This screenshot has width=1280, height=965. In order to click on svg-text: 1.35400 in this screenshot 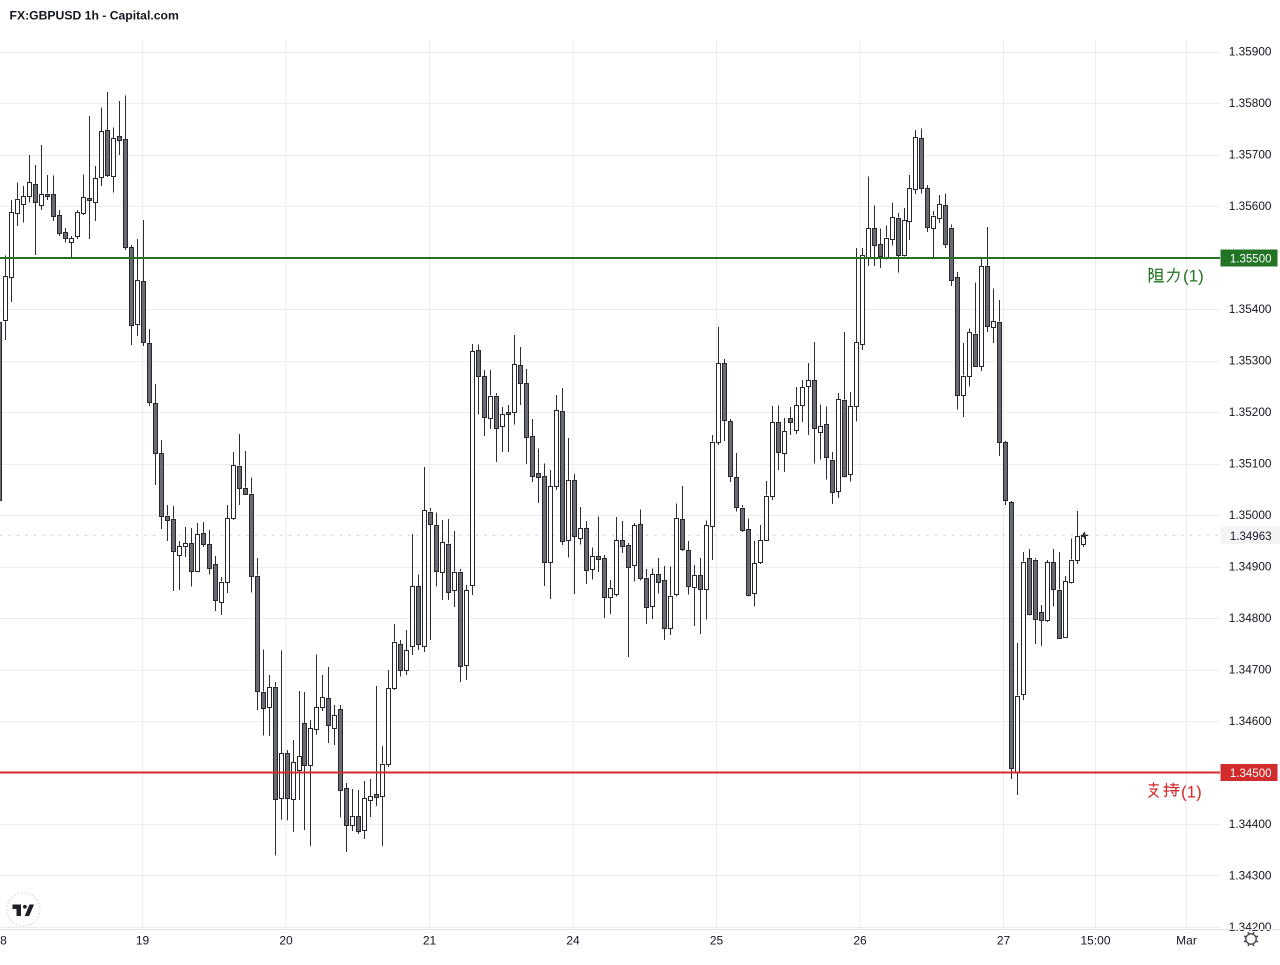, I will do `click(1250, 309)`.